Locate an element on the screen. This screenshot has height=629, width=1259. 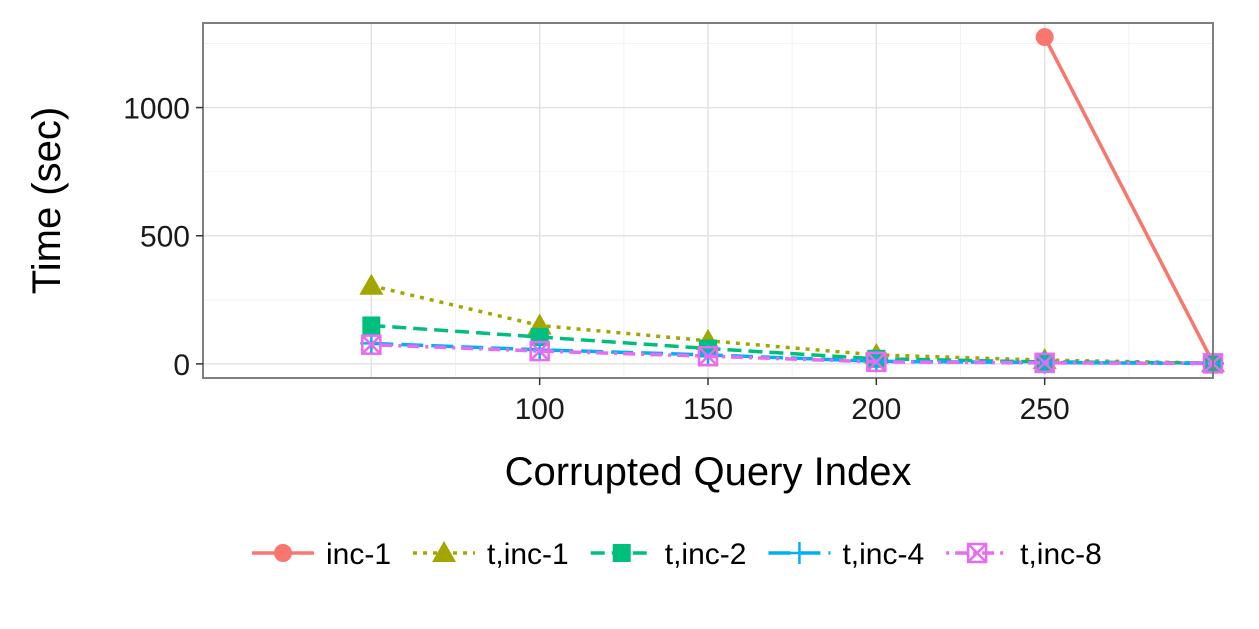
legend-label: inc-1 is located at coordinates (358, 554).